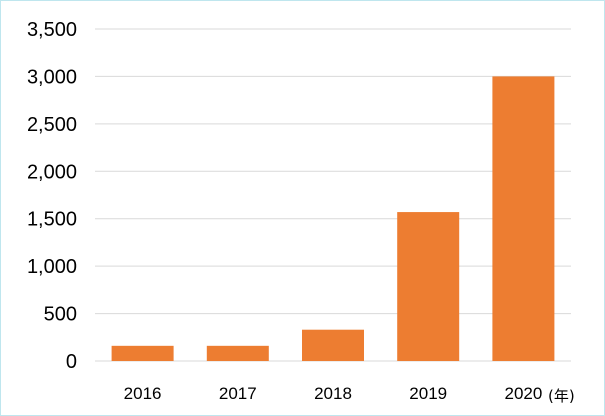 The height and width of the screenshot is (416, 605). Describe the element at coordinates (52, 172) in the screenshot. I see `y-tick-label: 2,000` at that location.